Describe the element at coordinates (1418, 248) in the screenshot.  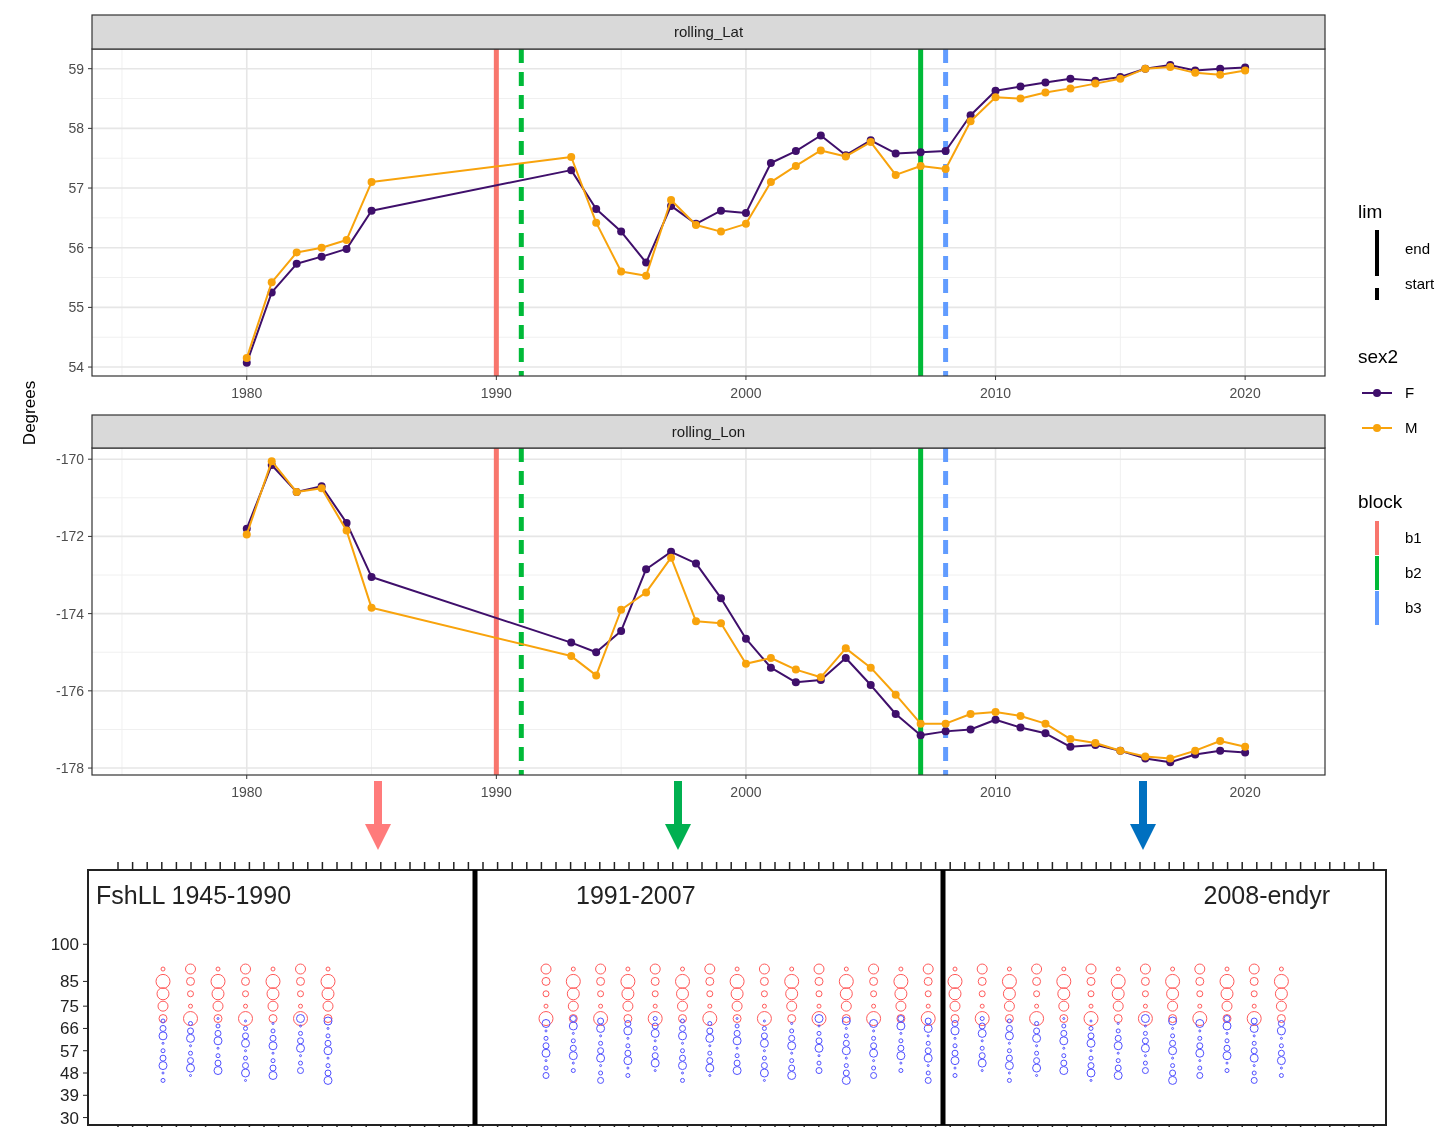
I see `text: end` at that location.